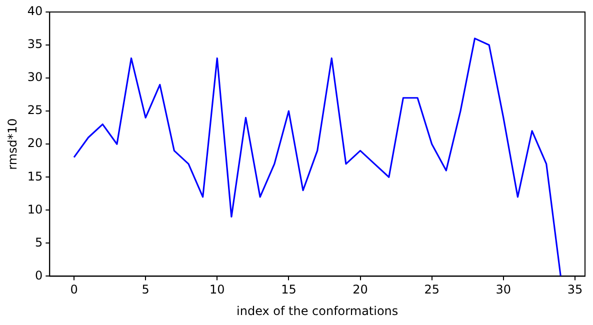 The height and width of the screenshot is (325, 593). Describe the element at coordinates (74, 289) in the screenshot. I see `x-tick-label: 0` at that location.